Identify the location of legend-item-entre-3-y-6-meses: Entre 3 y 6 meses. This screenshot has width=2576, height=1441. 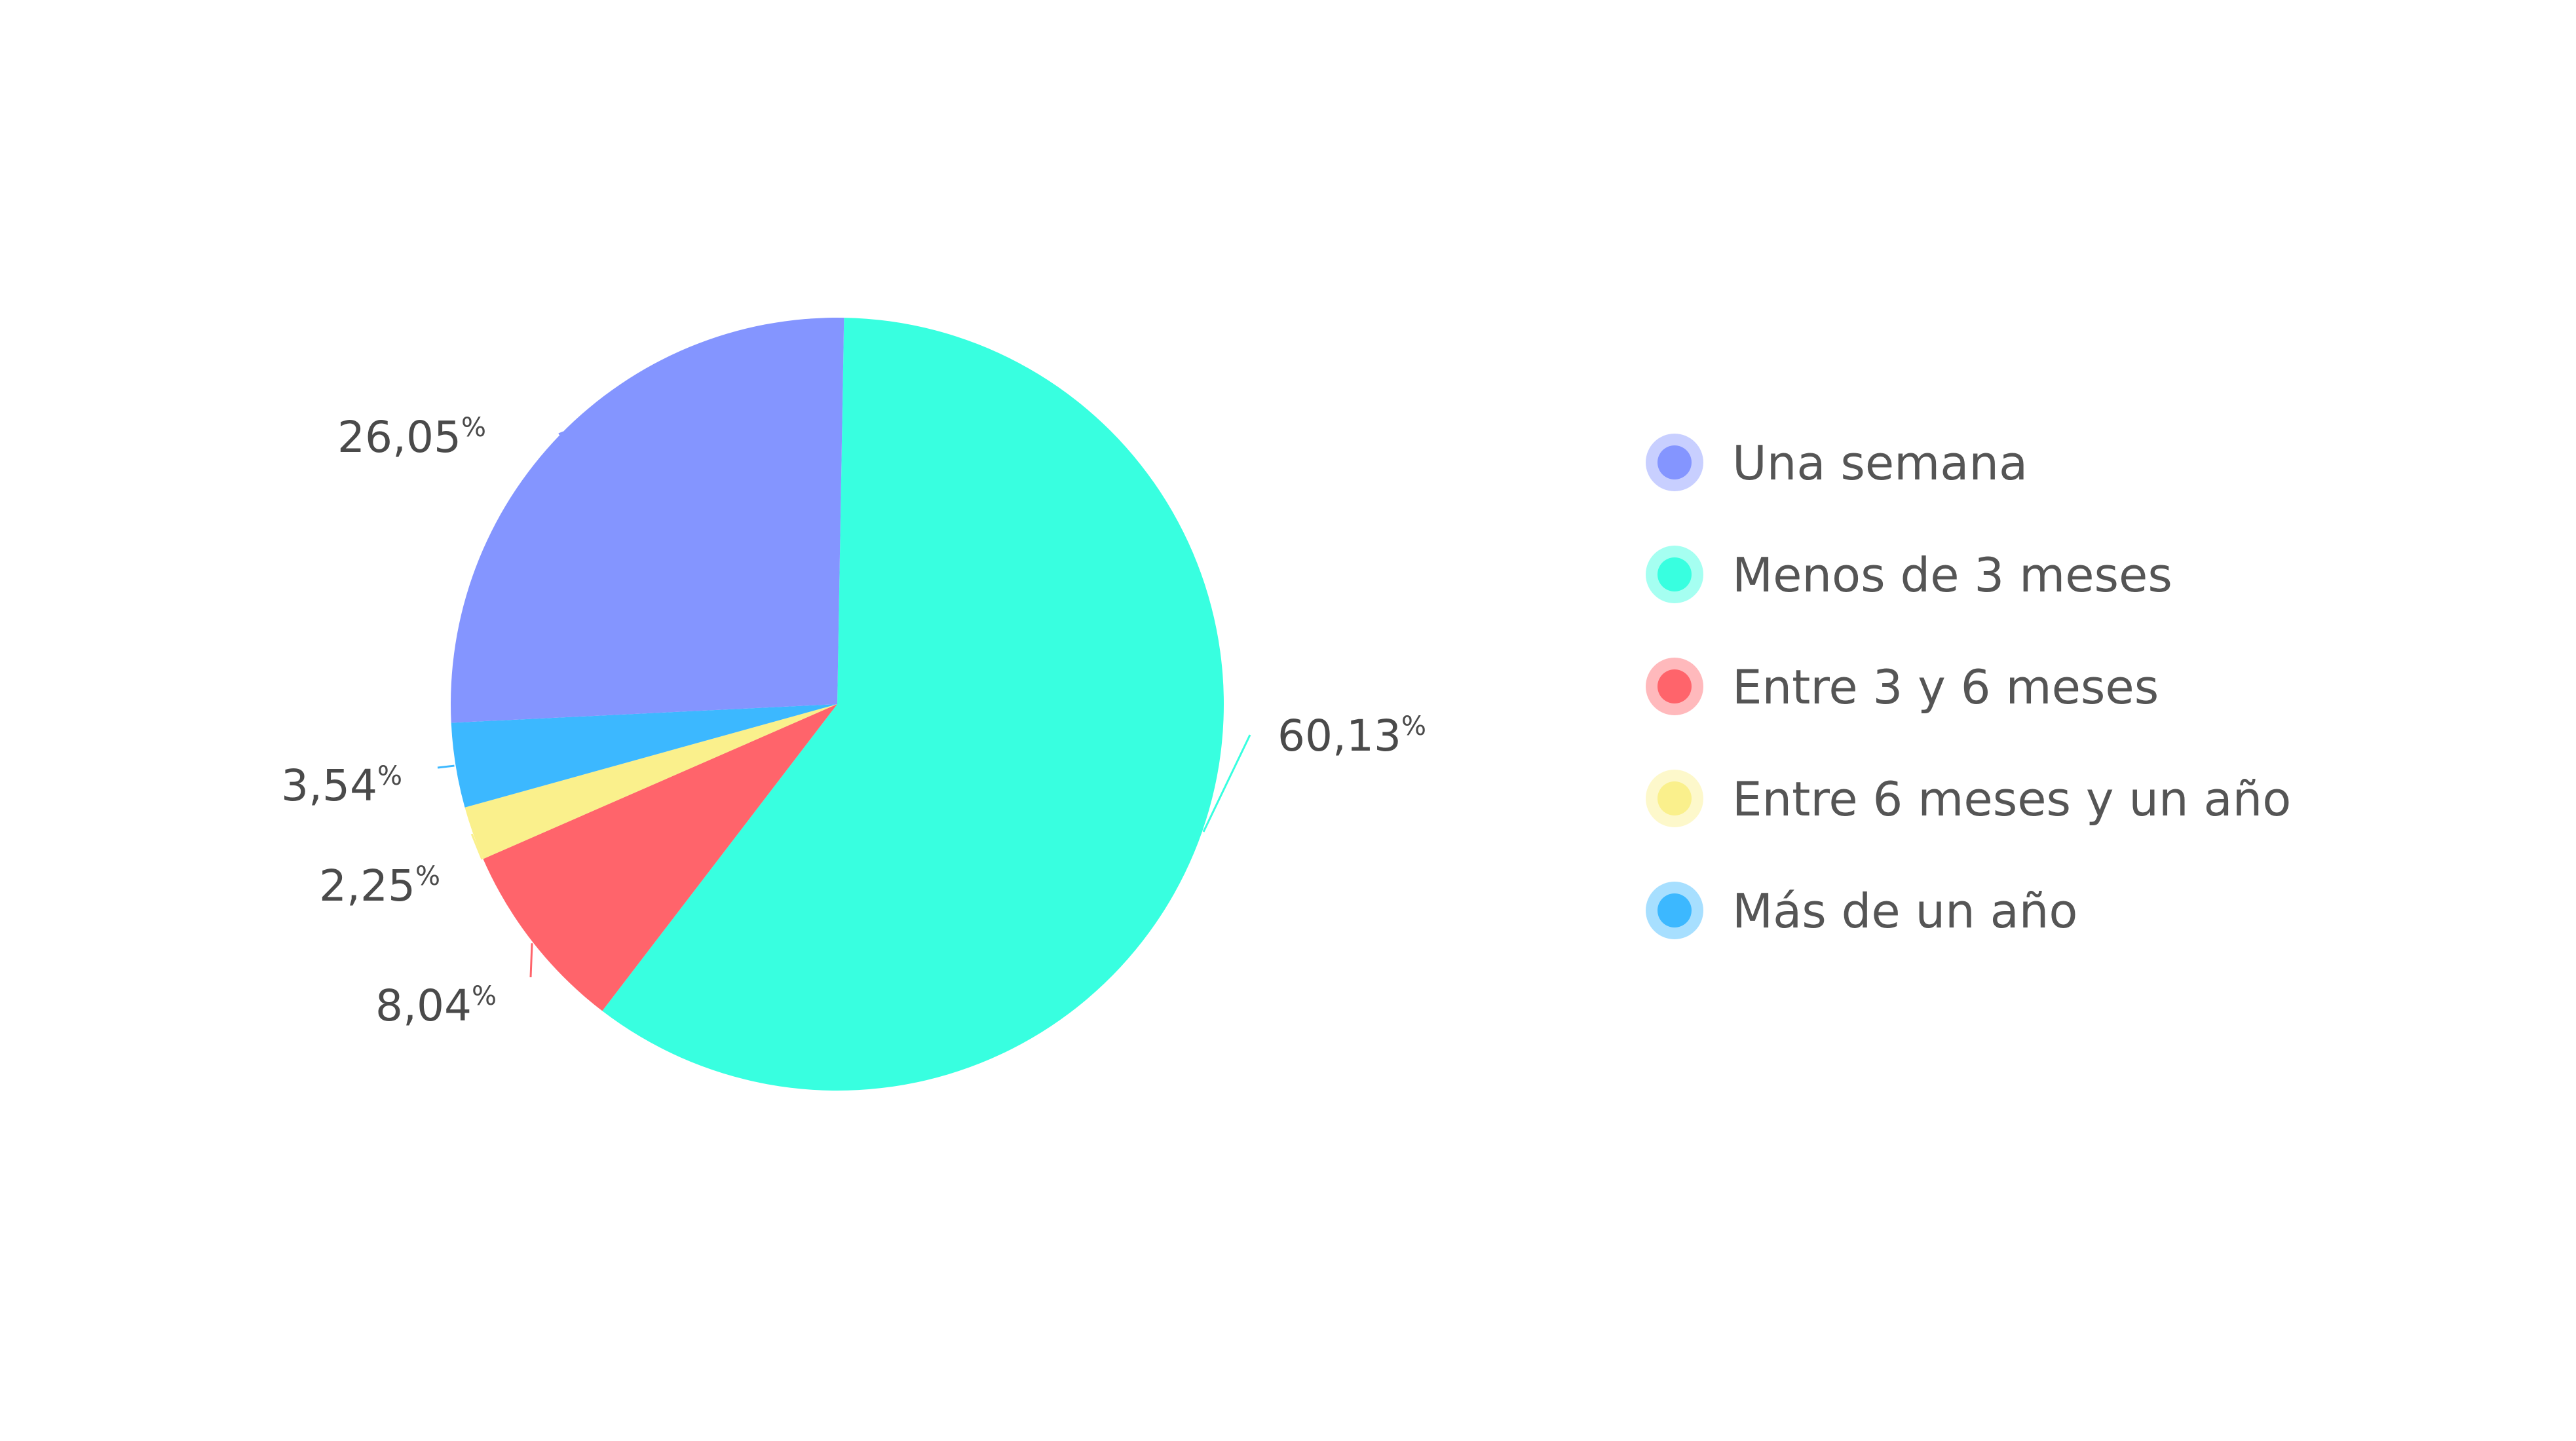
(1903, 687).